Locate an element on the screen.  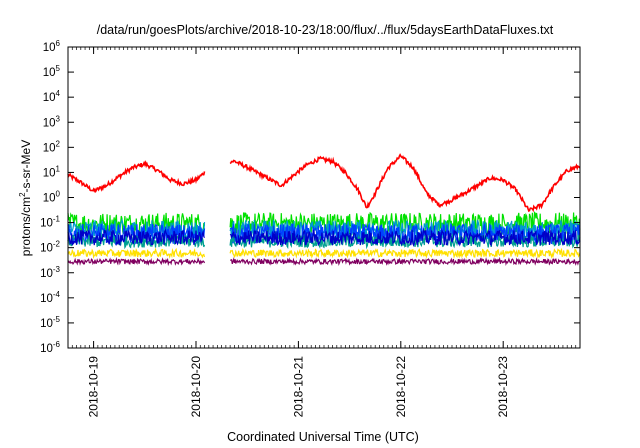
y-tick-label: 10¹ is located at coordinates (52, 171).